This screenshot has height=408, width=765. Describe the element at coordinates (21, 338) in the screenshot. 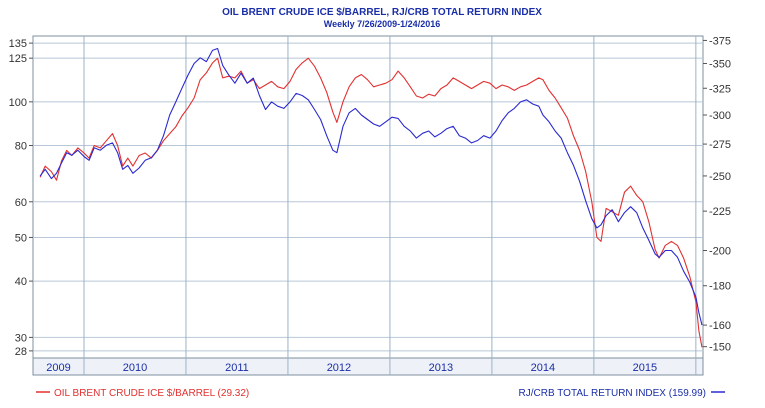

I see `left-tick-label: 30` at that location.